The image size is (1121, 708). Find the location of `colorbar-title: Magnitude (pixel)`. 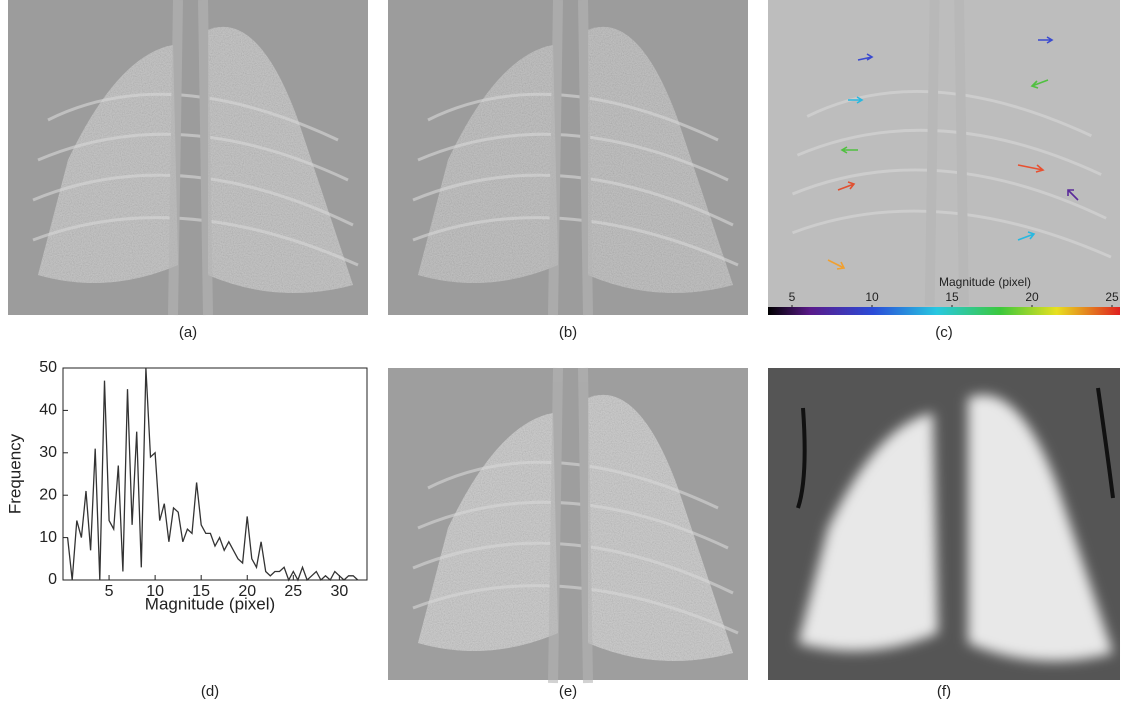

colorbar-title: Magnitude (pixel) is located at coordinates (985, 282).